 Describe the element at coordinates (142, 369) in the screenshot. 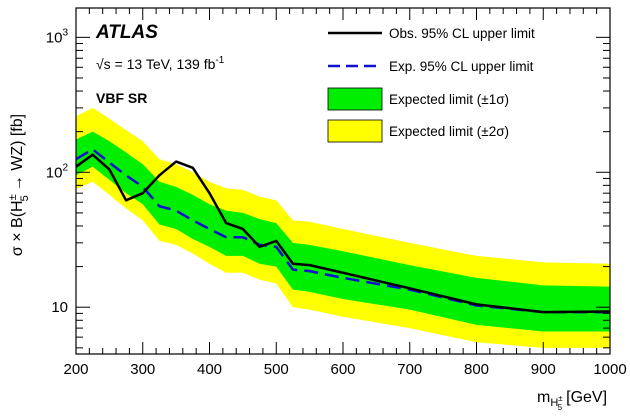

I see `x-tick-label: 300` at that location.